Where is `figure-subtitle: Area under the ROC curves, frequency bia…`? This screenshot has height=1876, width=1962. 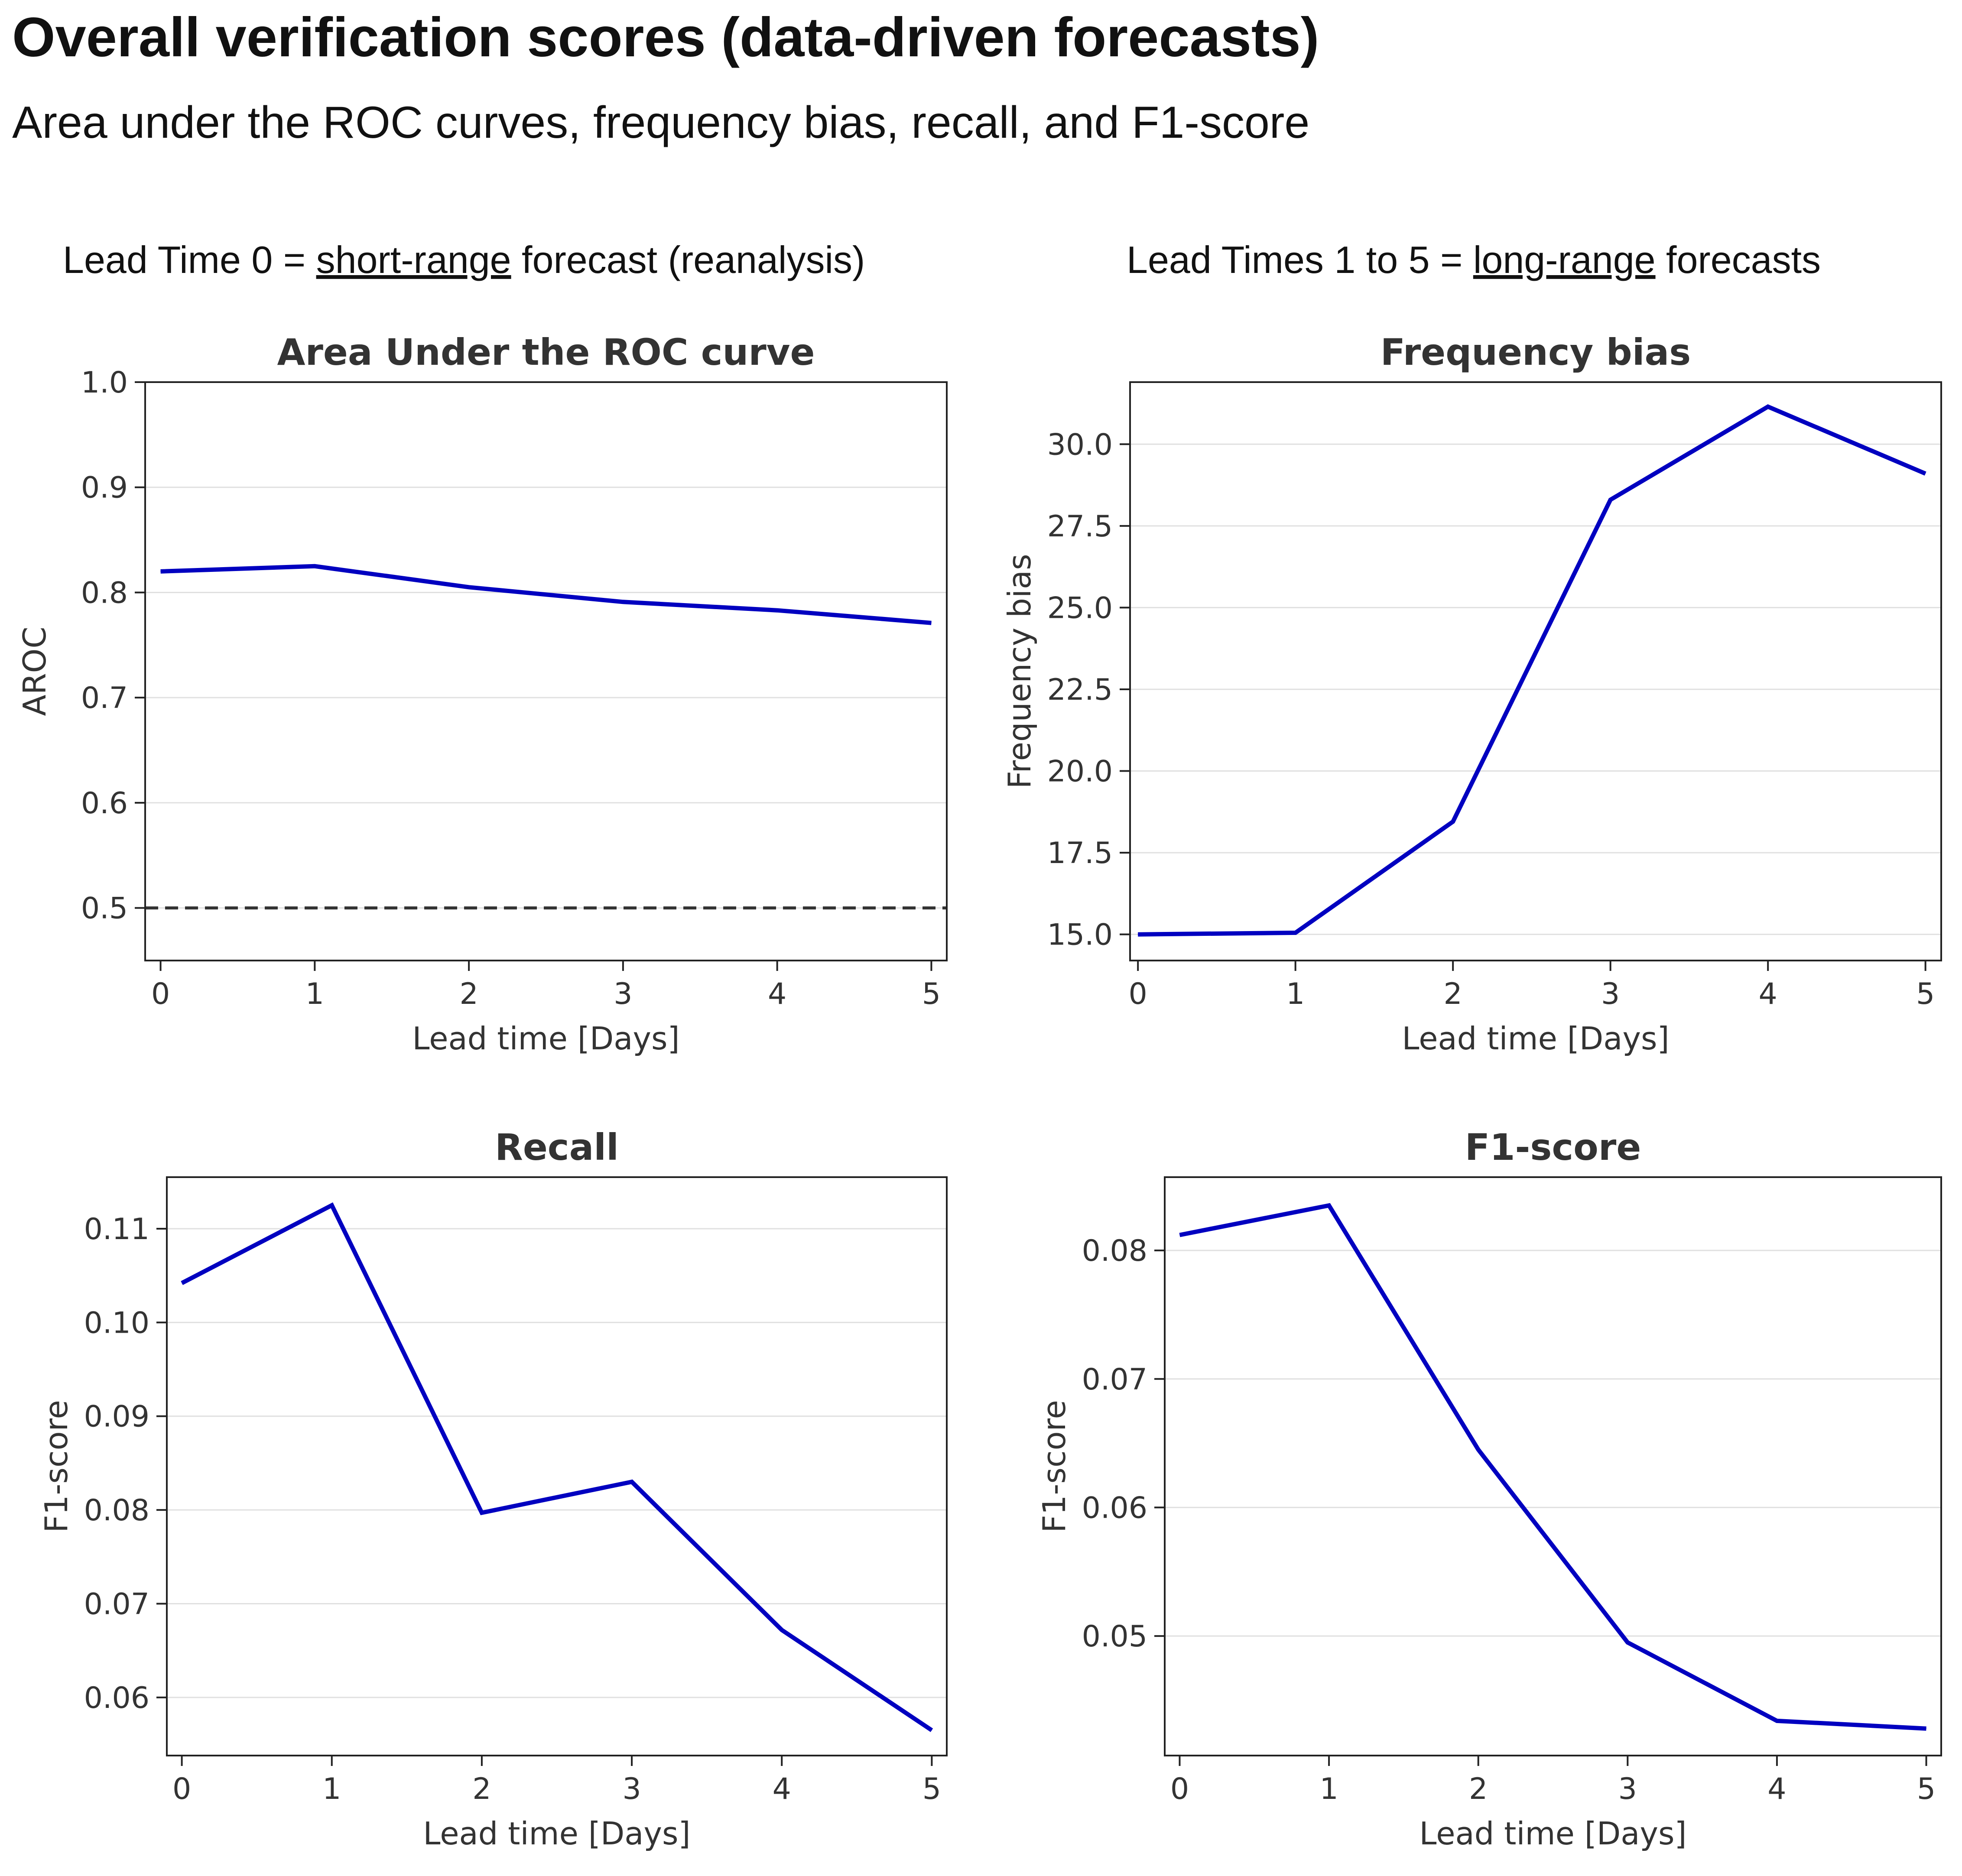 figure-subtitle: Area under the ROC curves, frequency bia… is located at coordinates (661, 122).